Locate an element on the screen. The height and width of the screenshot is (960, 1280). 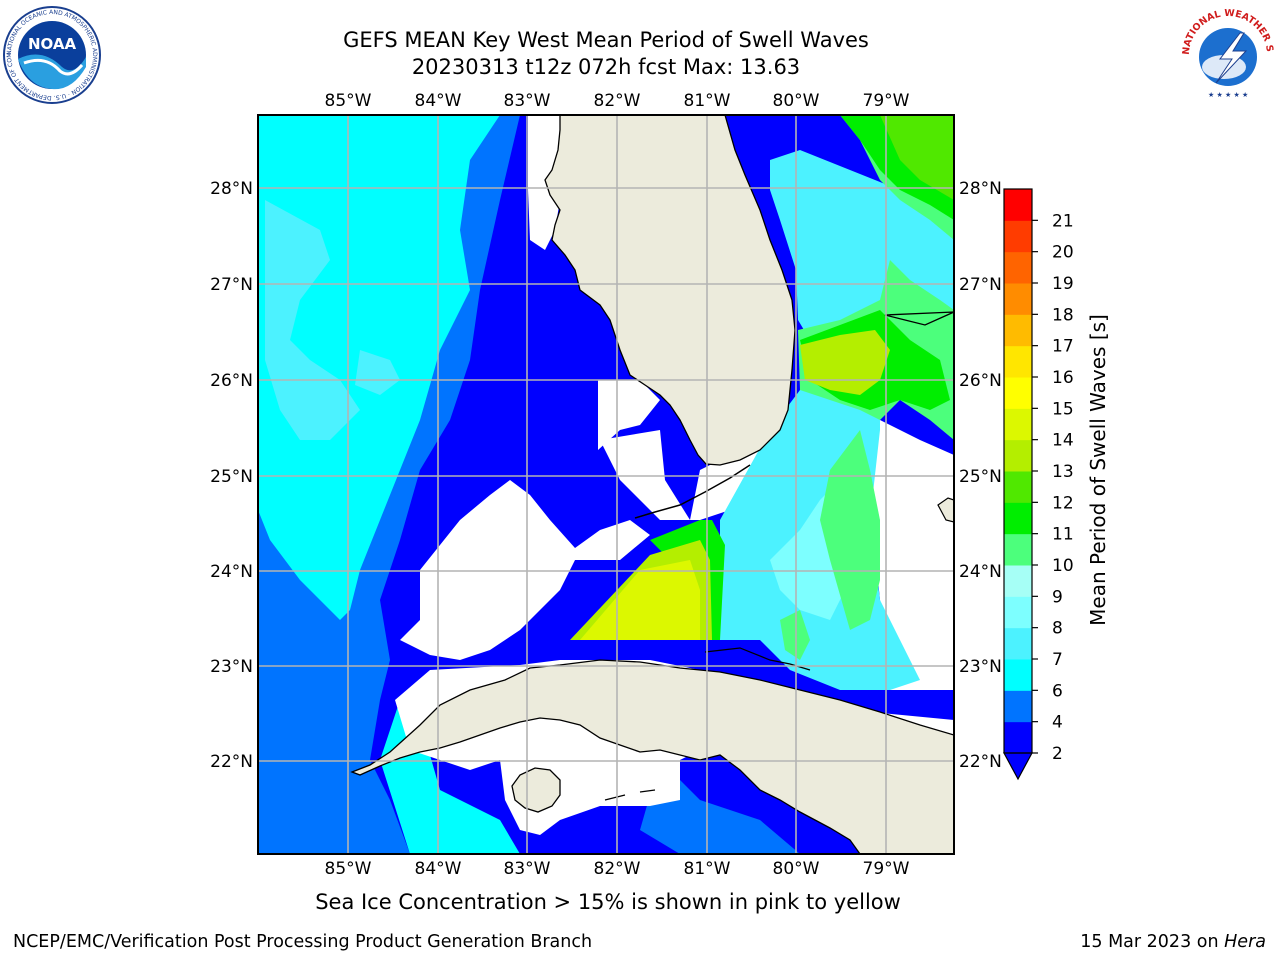
lon-label-bottom: 84°W is located at coordinates (438, 869).